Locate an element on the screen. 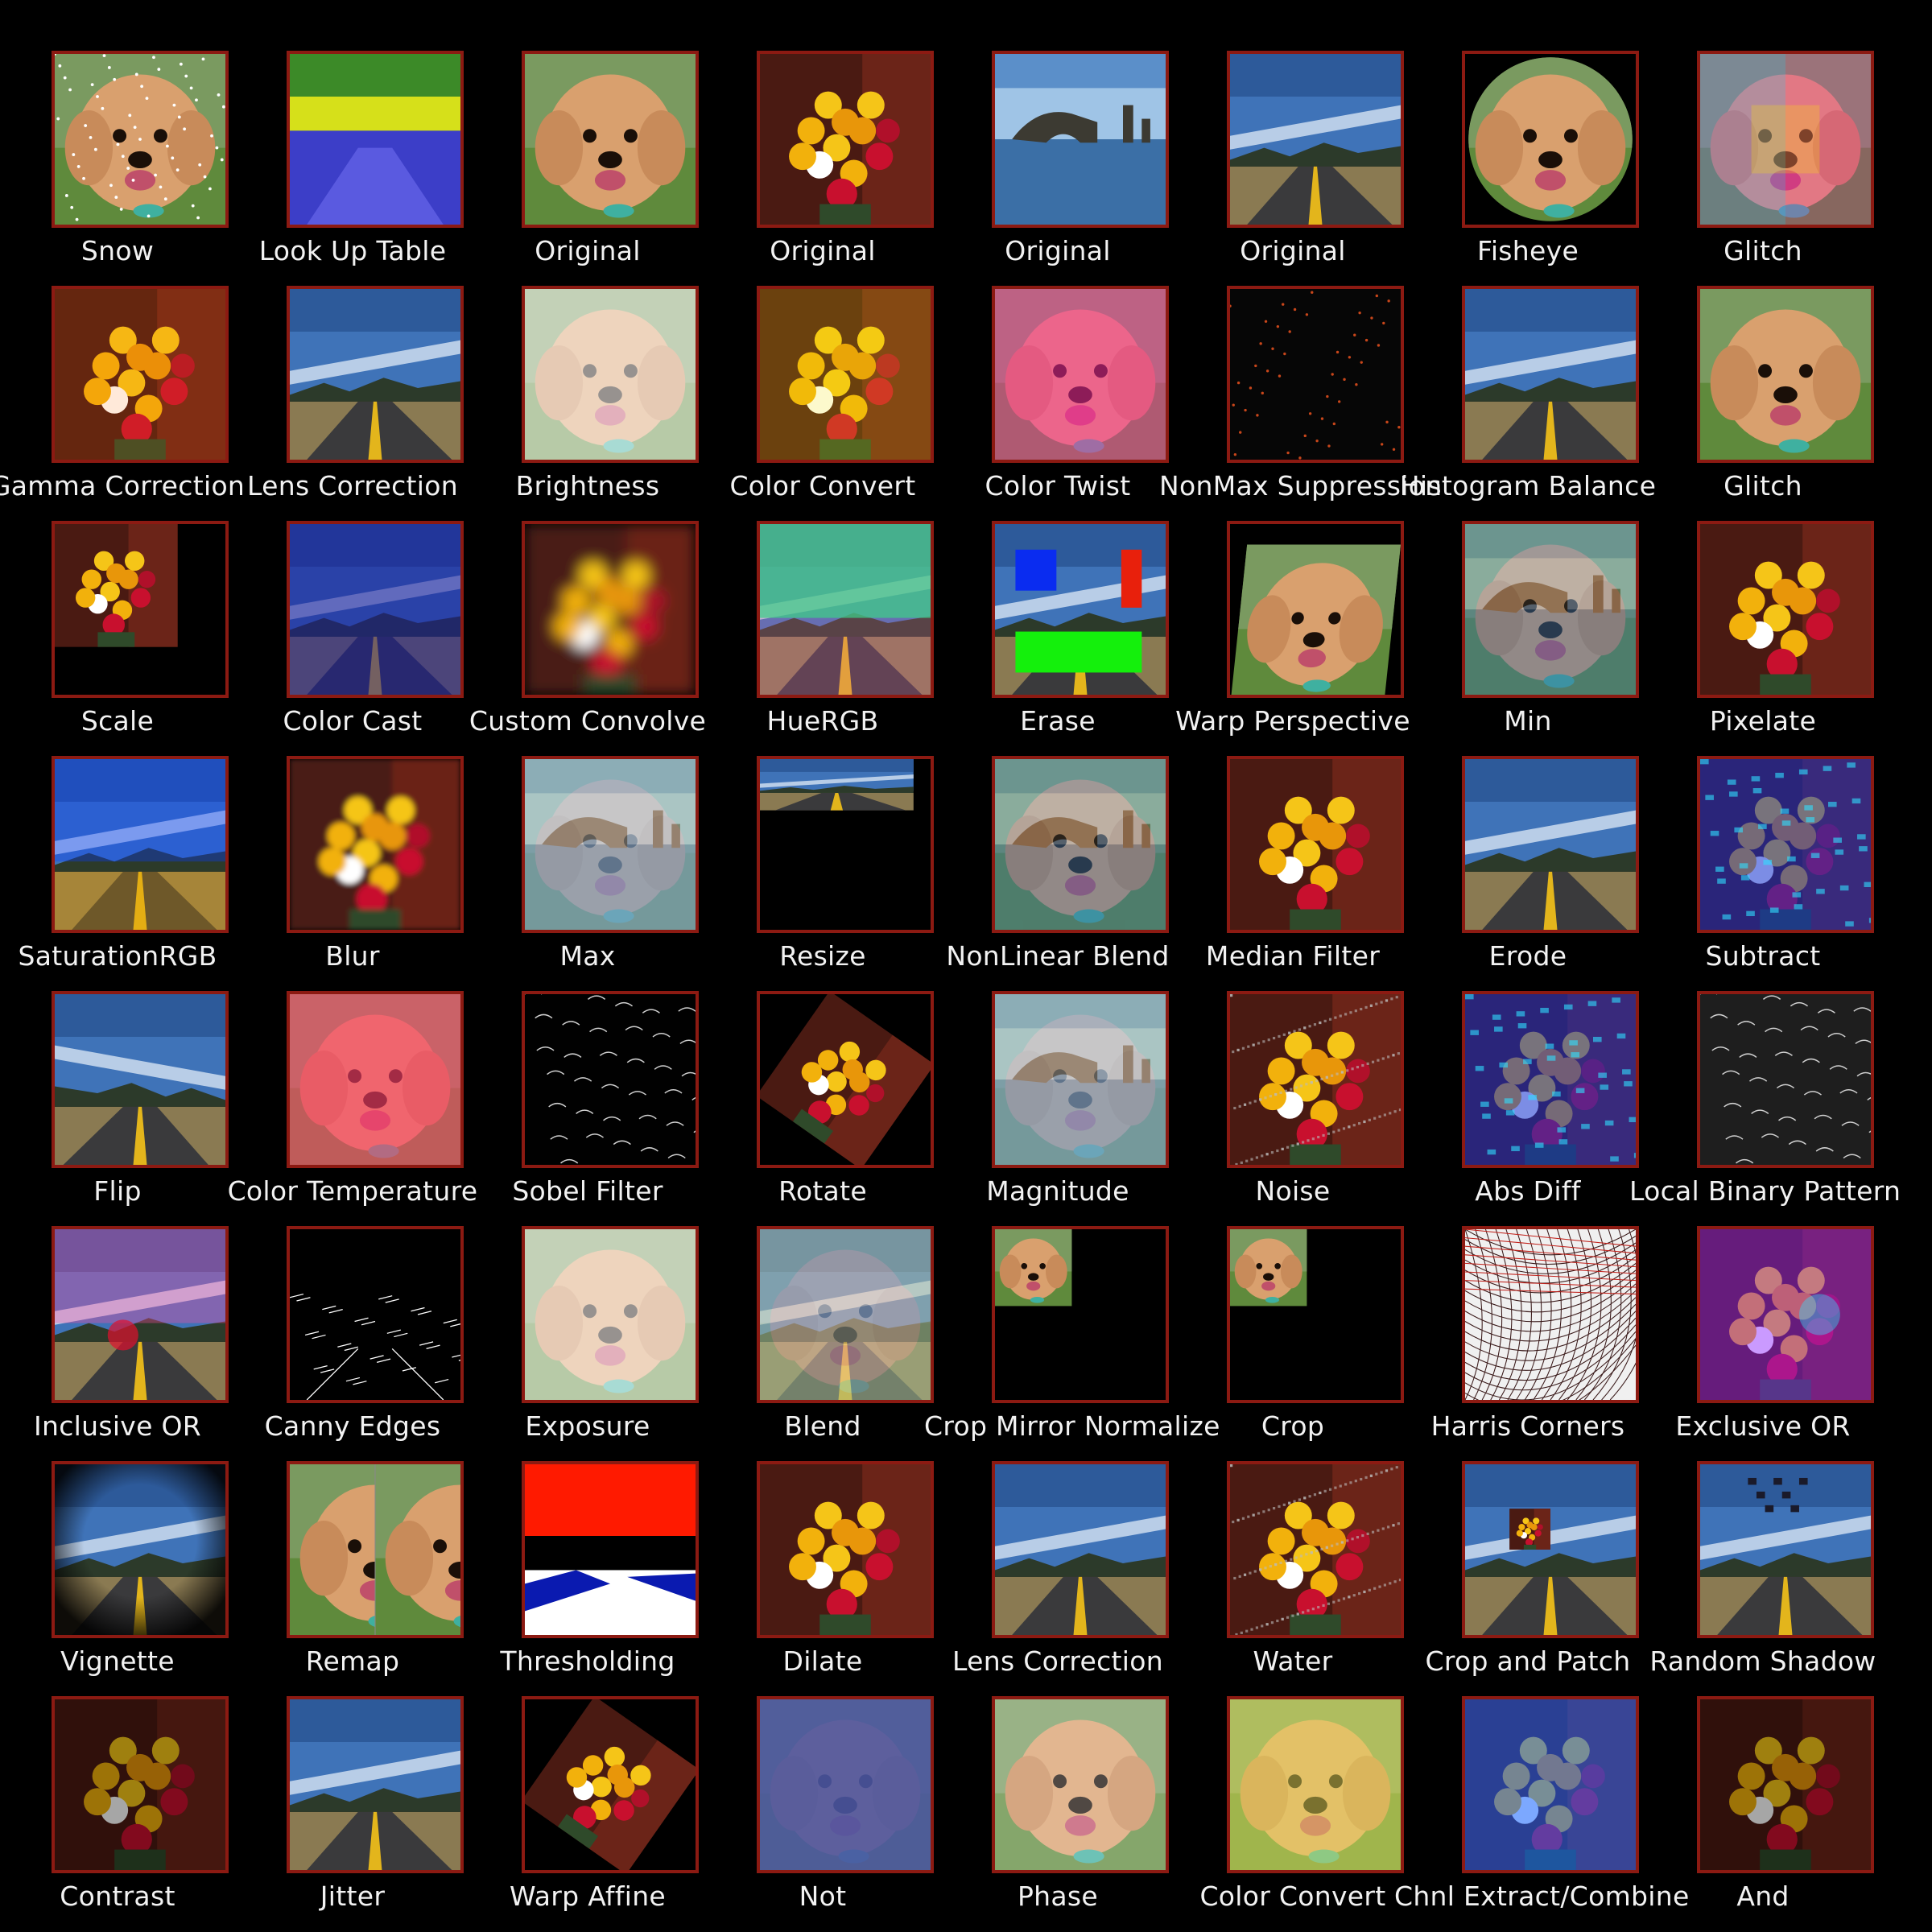  tile-caption: Crop and Patch is located at coordinates (1528, 1661).